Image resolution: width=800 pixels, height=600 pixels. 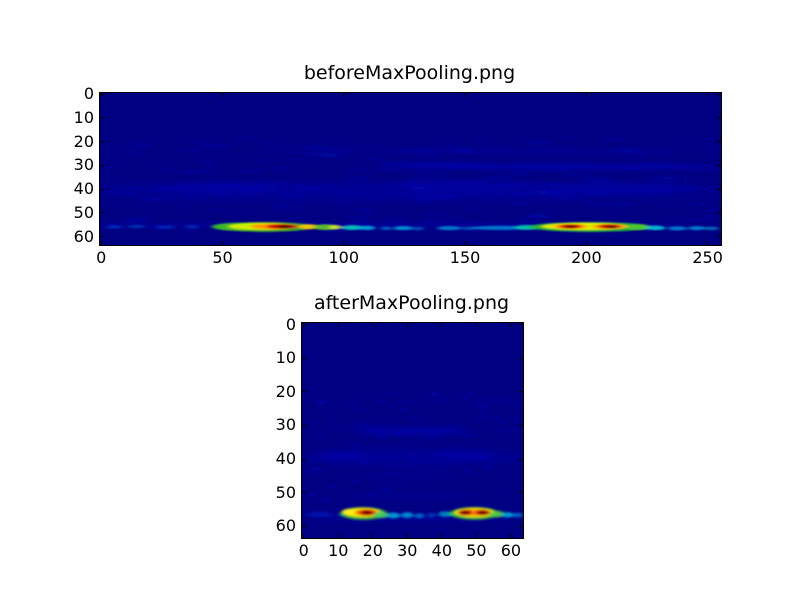 What do you see at coordinates (407, 550) in the screenshot?
I see `x-tick-label: 30` at bounding box center [407, 550].